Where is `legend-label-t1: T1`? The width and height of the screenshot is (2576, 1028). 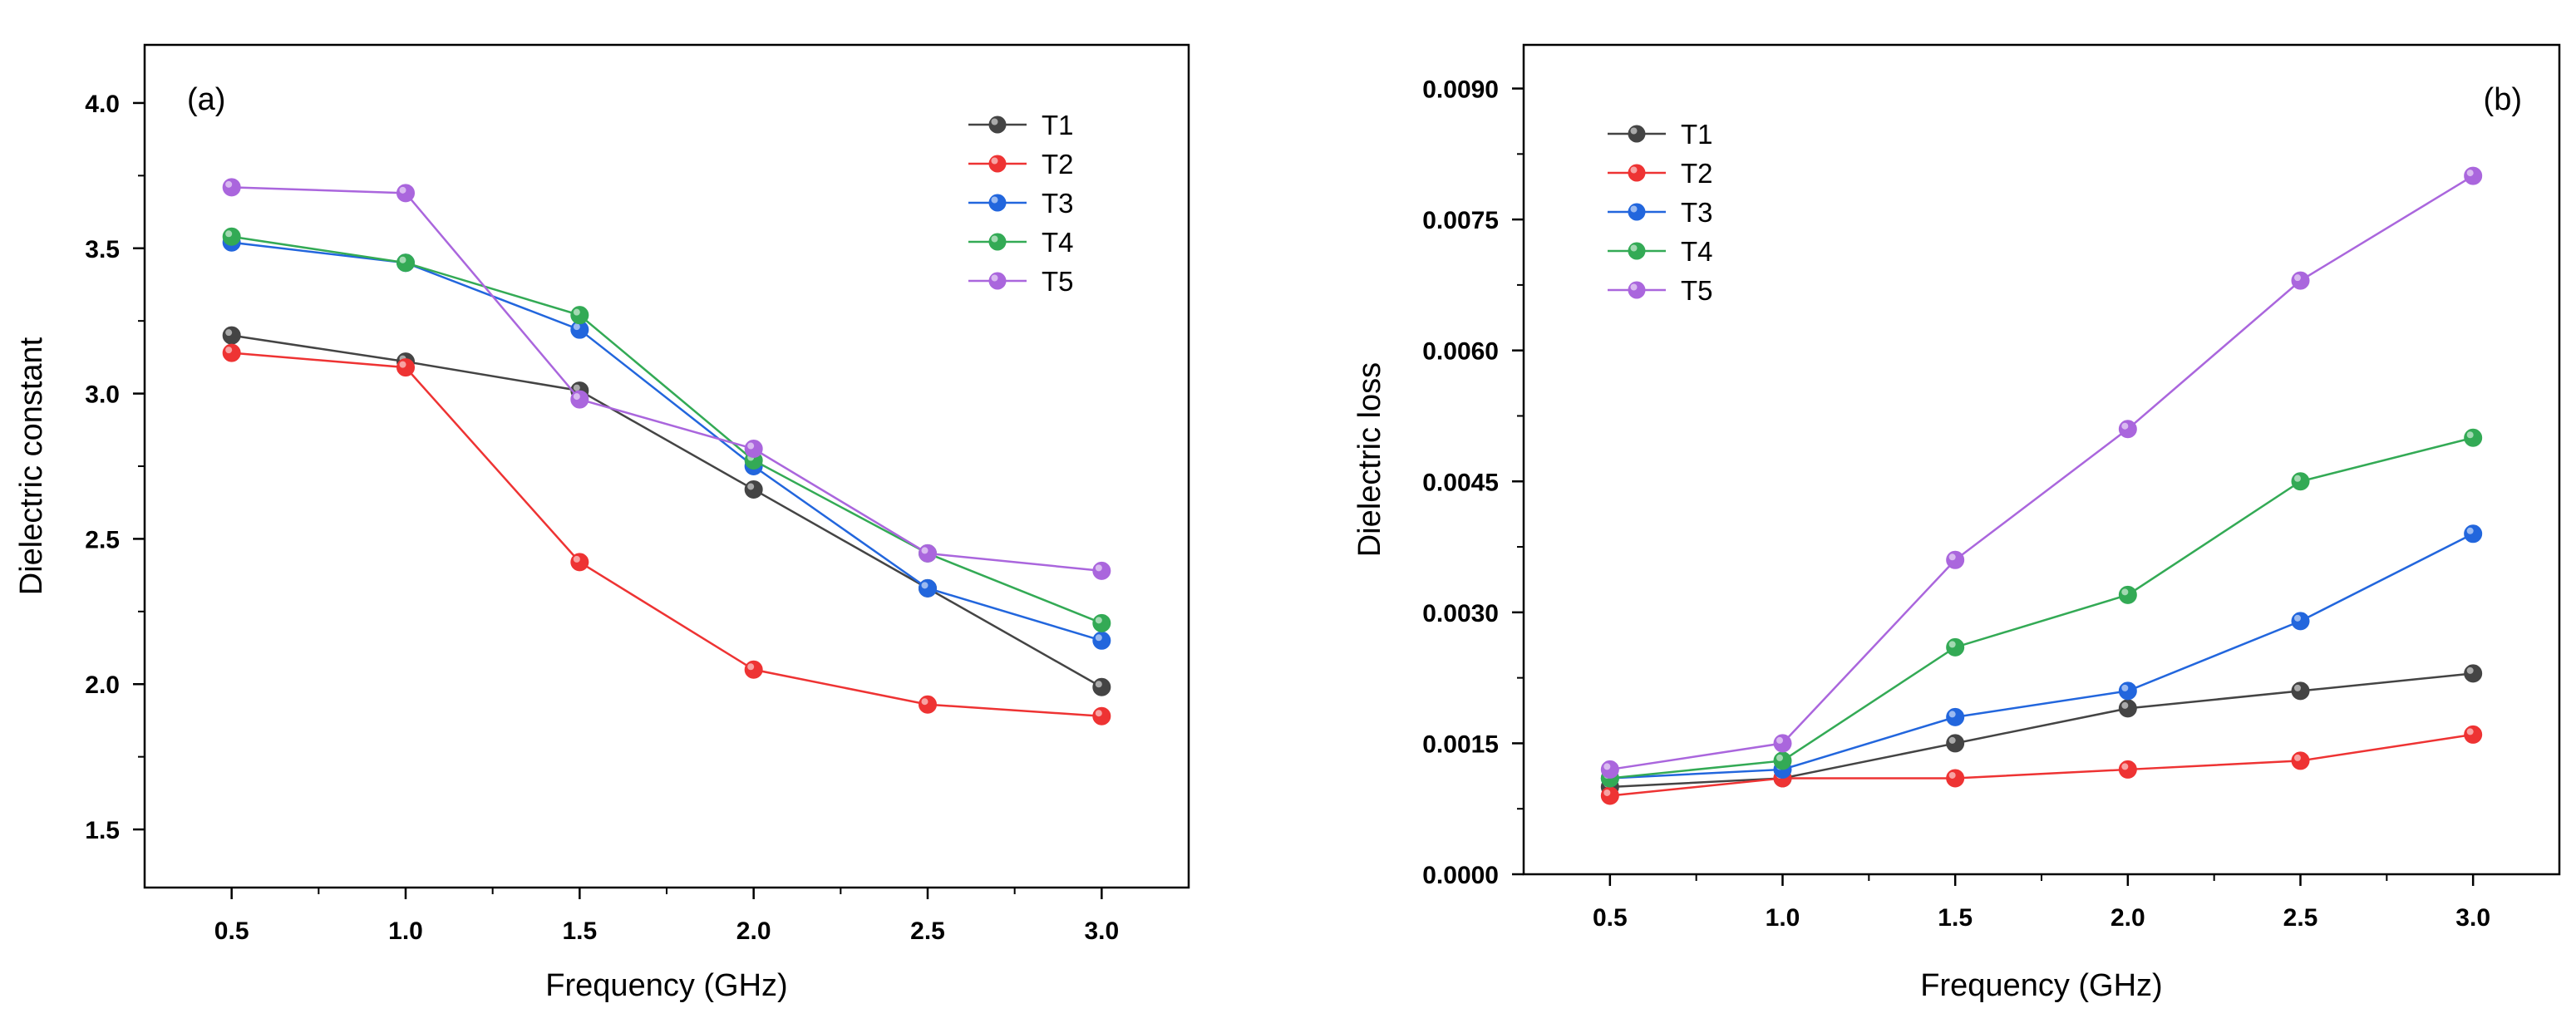 legend-label-t1: T1 is located at coordinates (1697, 134).